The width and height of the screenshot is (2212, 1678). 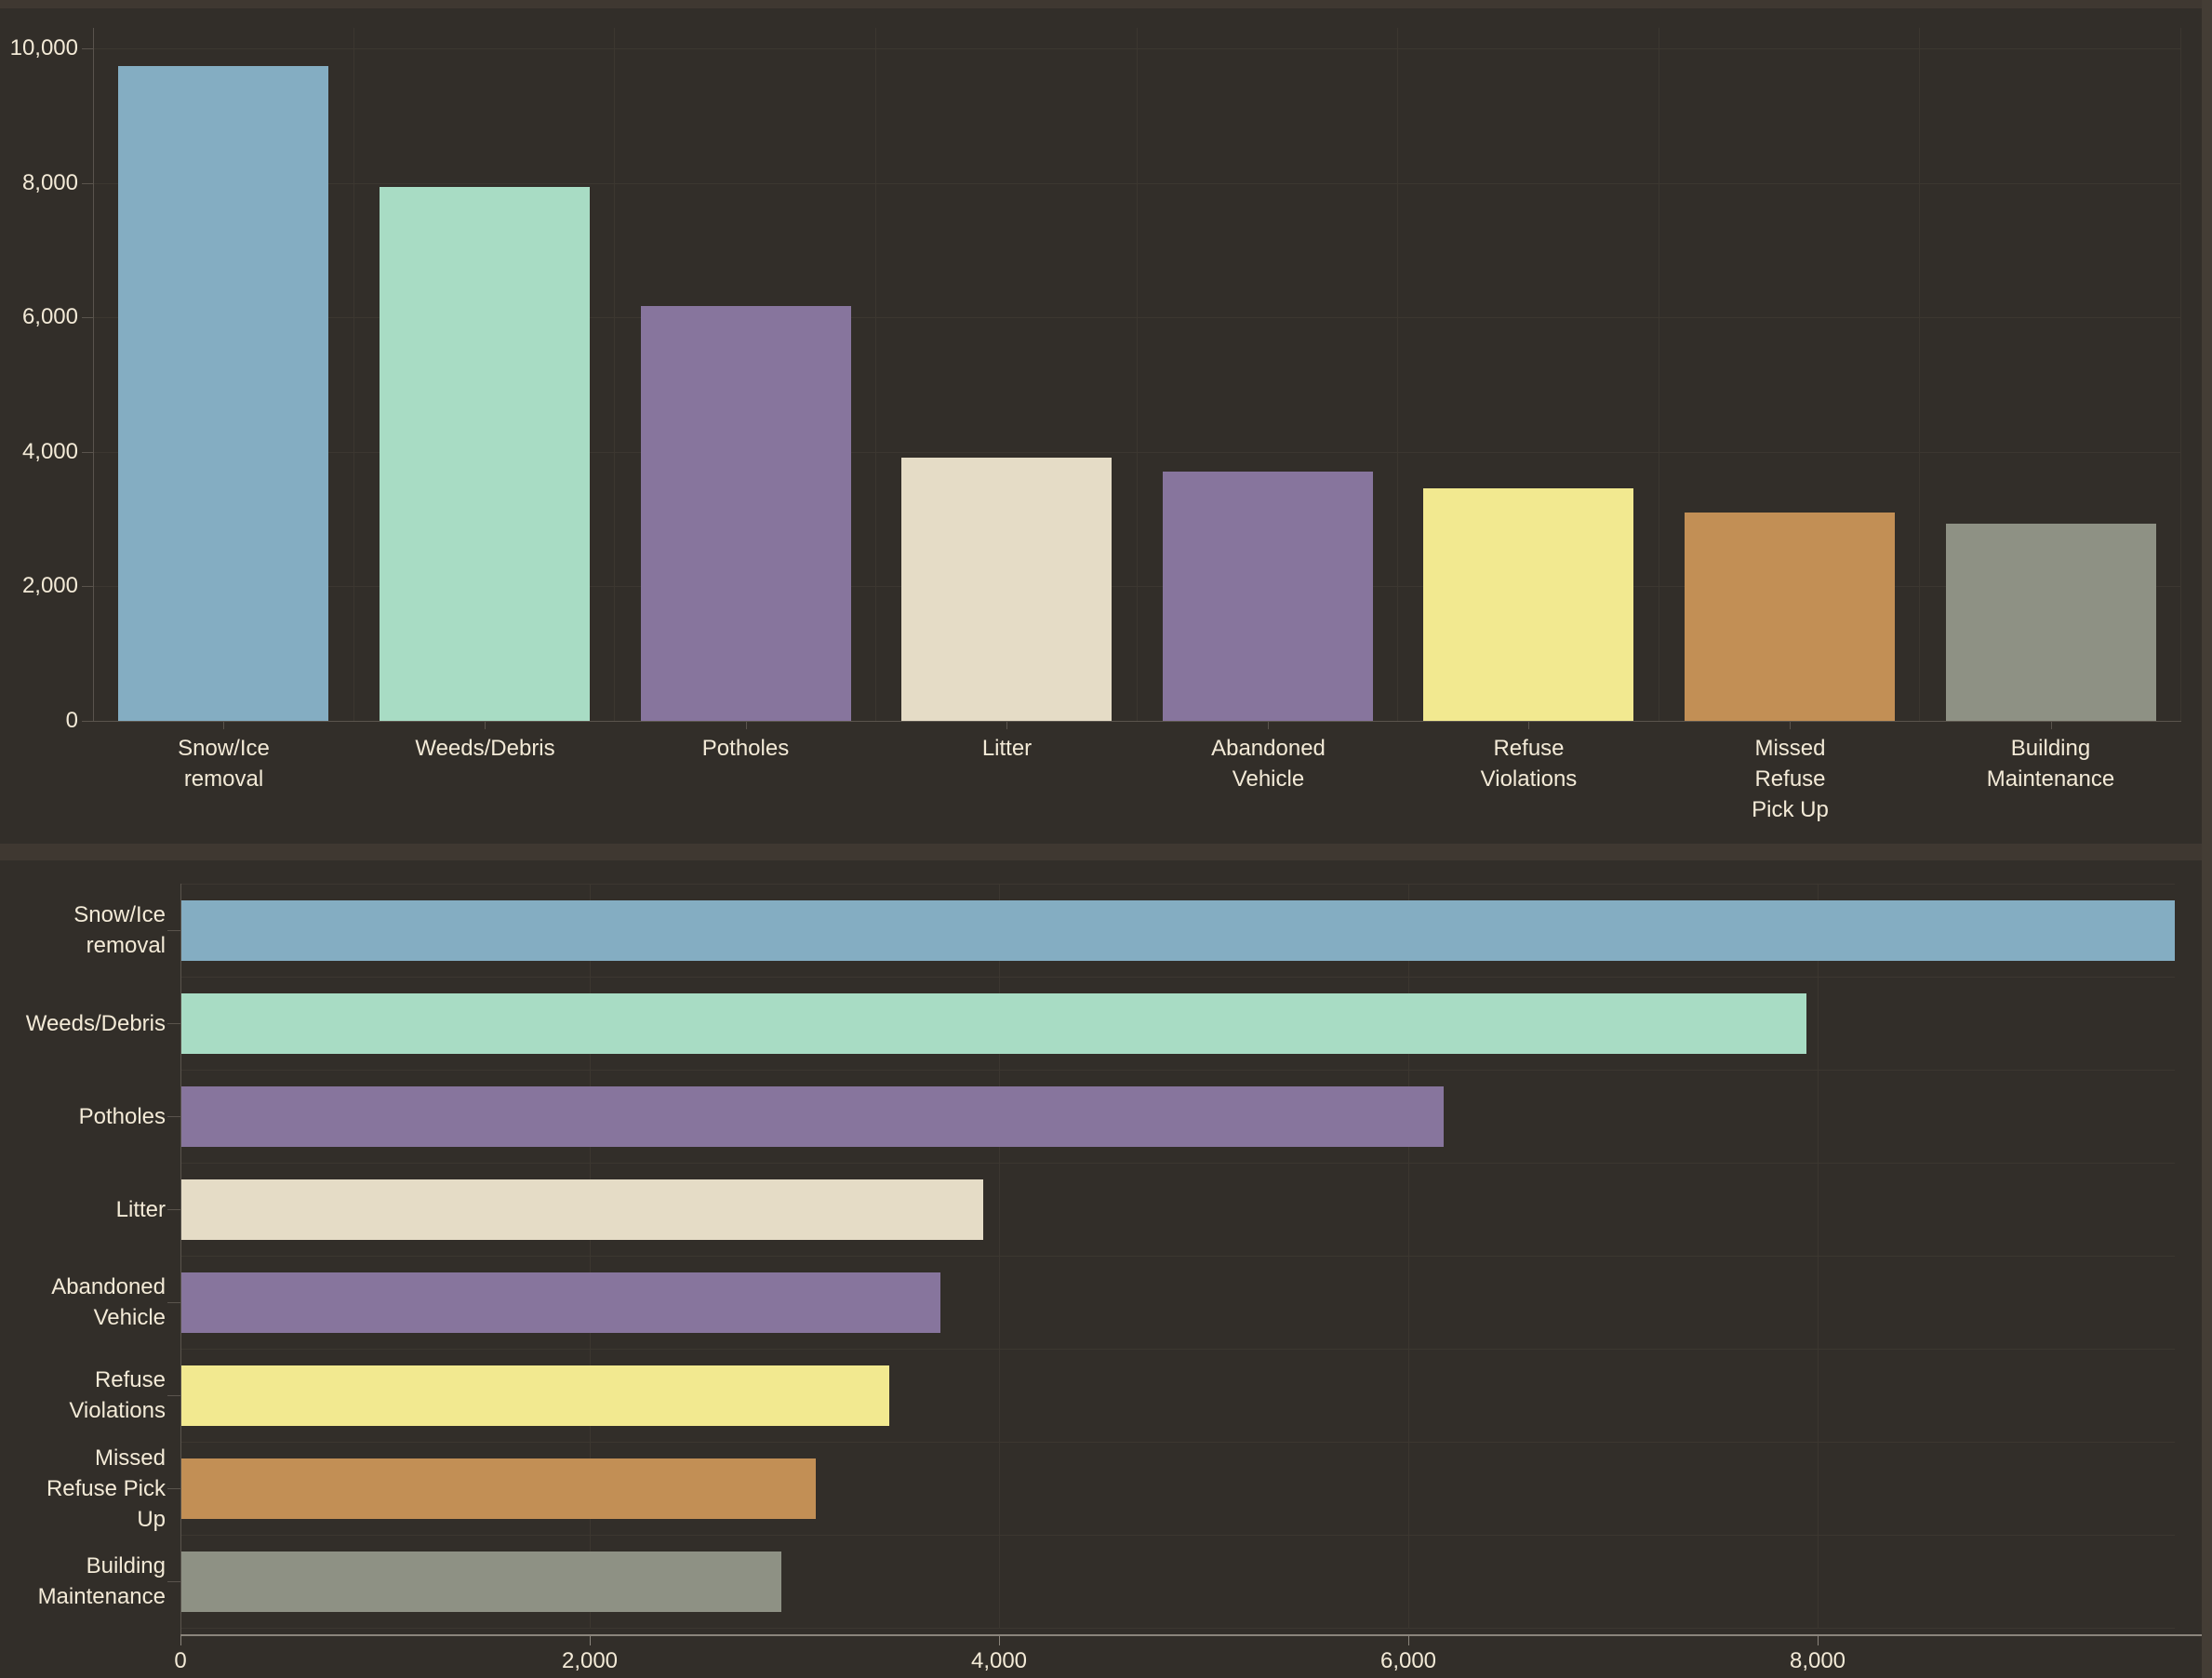 What do you see at coordinates (101, 1597) in the screenshot?
I see `y-axis-category-label-line: Maintenance` at bounding box center [101, 1597].